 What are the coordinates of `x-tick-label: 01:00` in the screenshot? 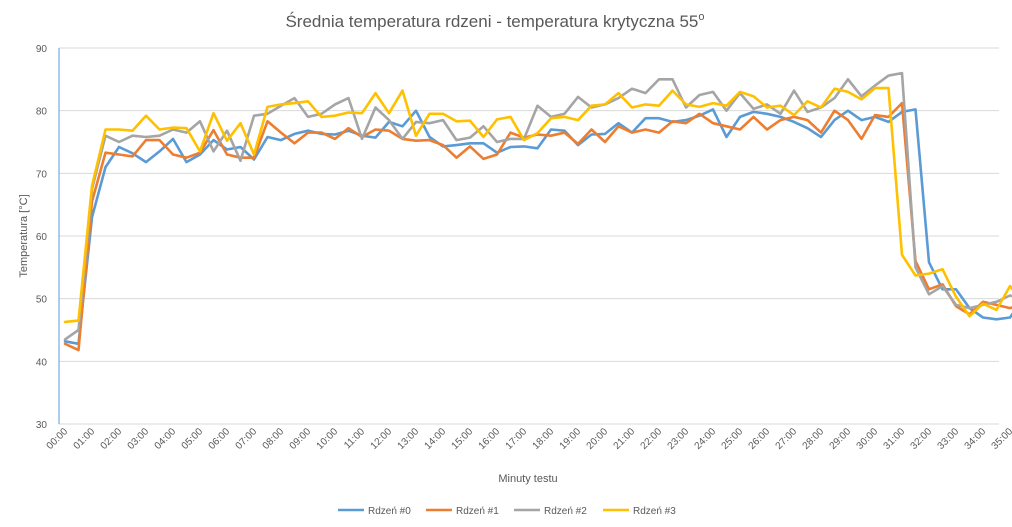 It's located at (85, 439).